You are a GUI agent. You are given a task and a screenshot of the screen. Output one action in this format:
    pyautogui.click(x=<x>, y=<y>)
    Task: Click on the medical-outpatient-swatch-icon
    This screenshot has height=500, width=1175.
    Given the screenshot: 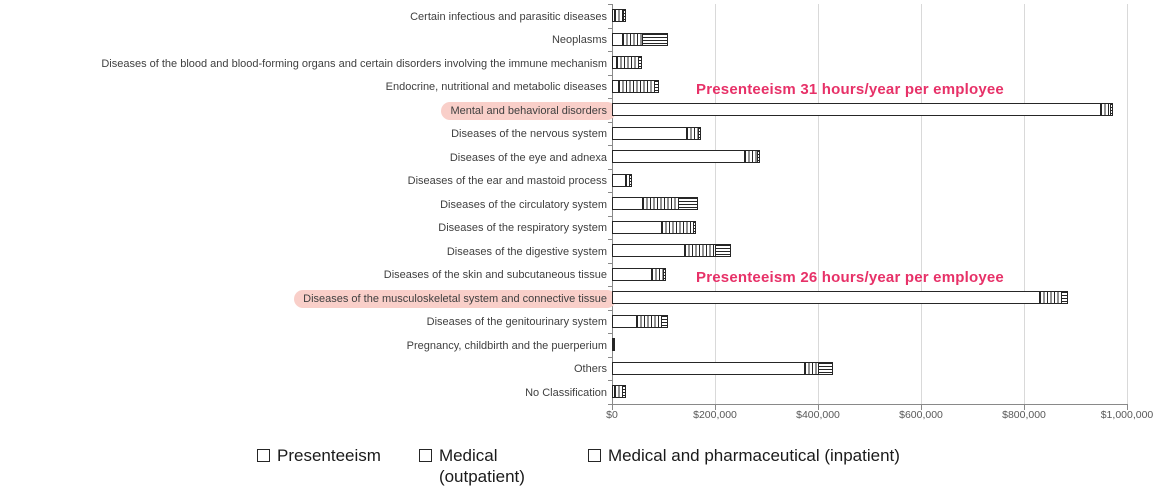 What is the action you would take?
    pyautogui.click(x=425, y=455)
    